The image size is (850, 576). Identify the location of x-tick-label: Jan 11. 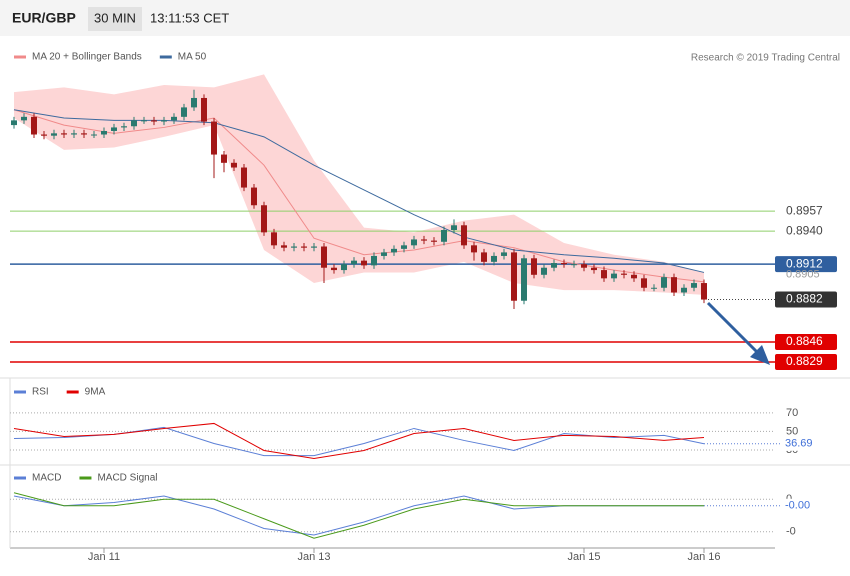
(104, 557).